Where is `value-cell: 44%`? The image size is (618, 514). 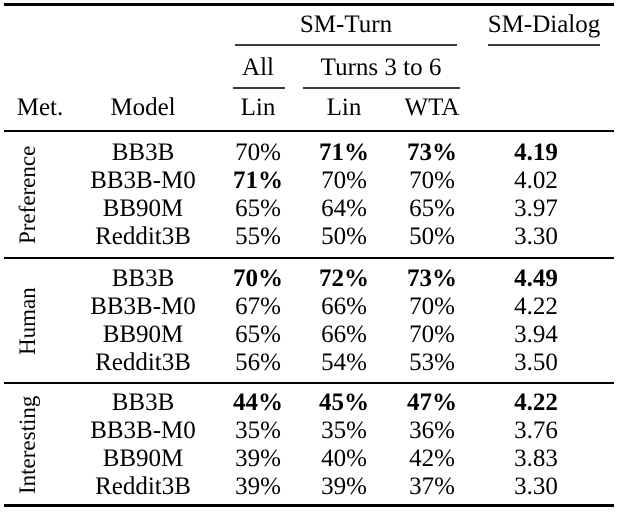
value-cell: 44% is located at coordinates (258, 402).